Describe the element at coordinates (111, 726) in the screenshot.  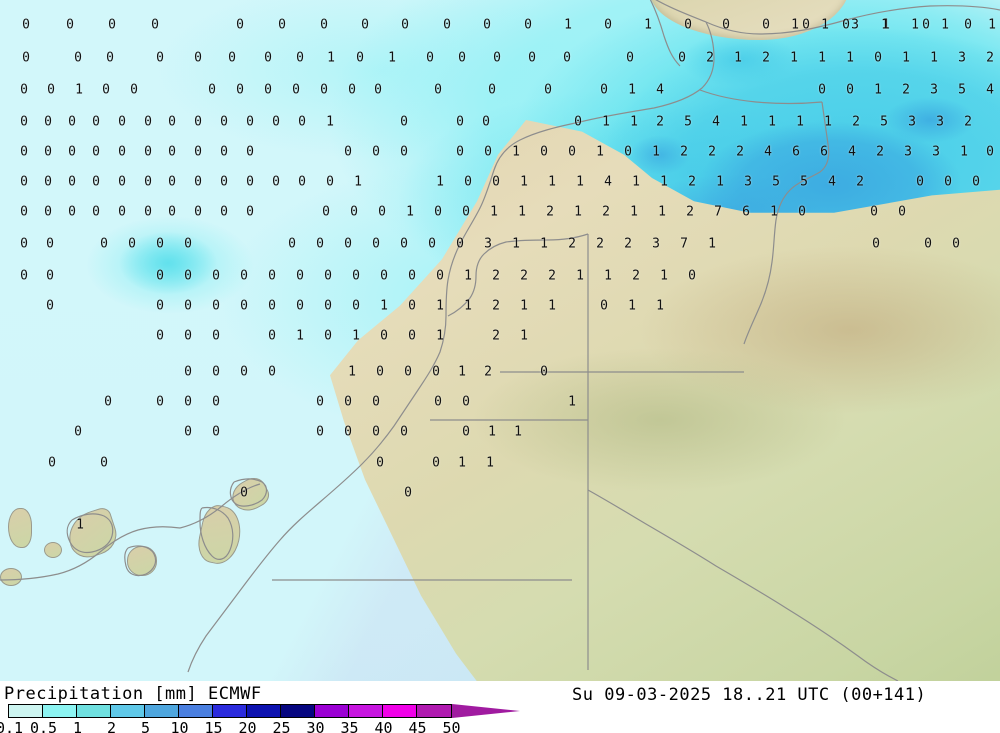
I see `colorbar-tick-label: 2` at that location.